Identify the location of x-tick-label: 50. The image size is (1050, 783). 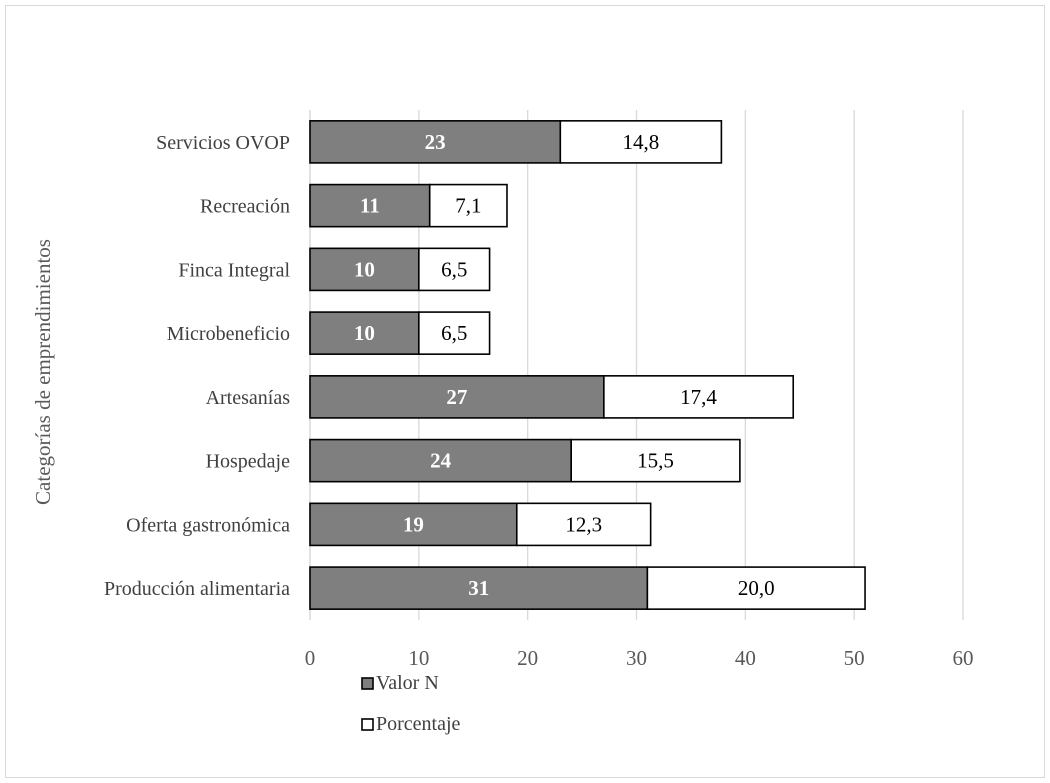
(854, 658).